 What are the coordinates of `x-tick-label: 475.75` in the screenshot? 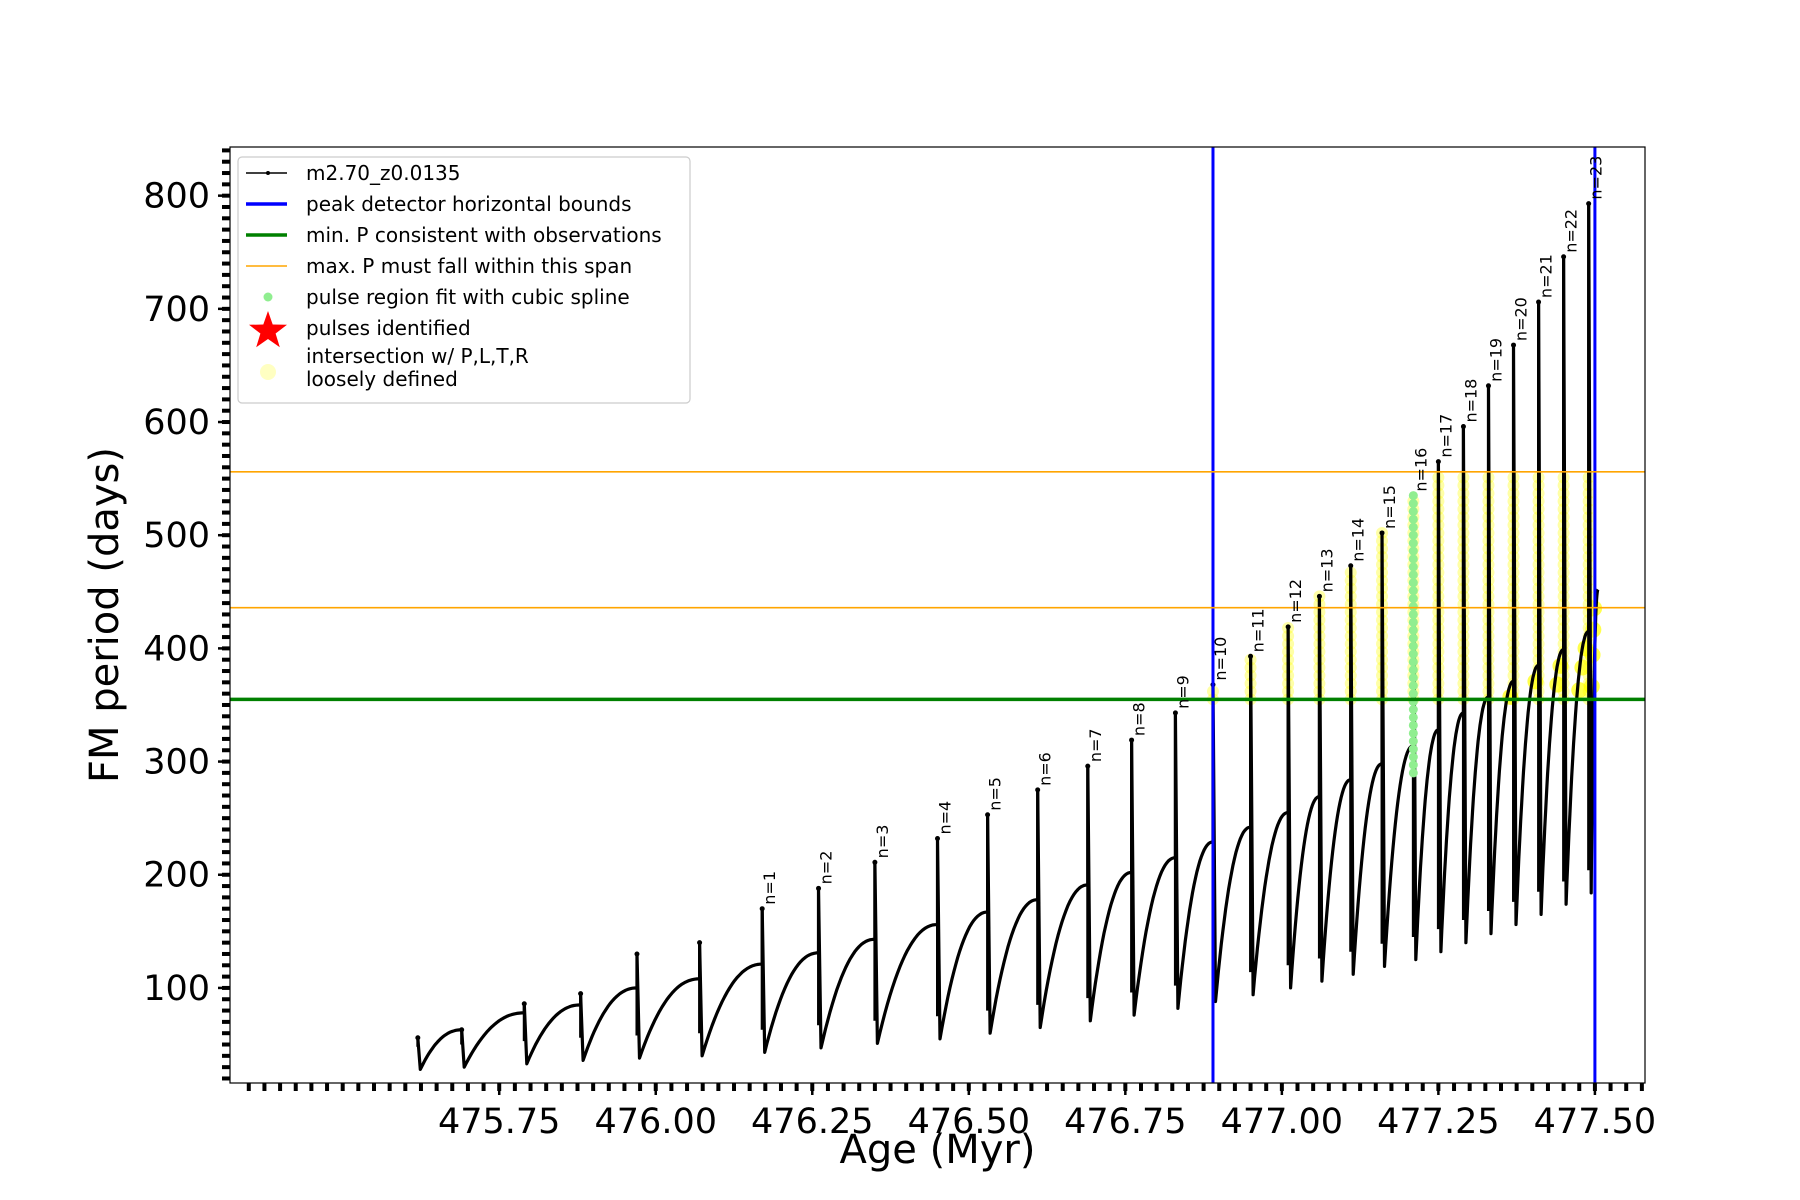 It's located at (499, 1122).